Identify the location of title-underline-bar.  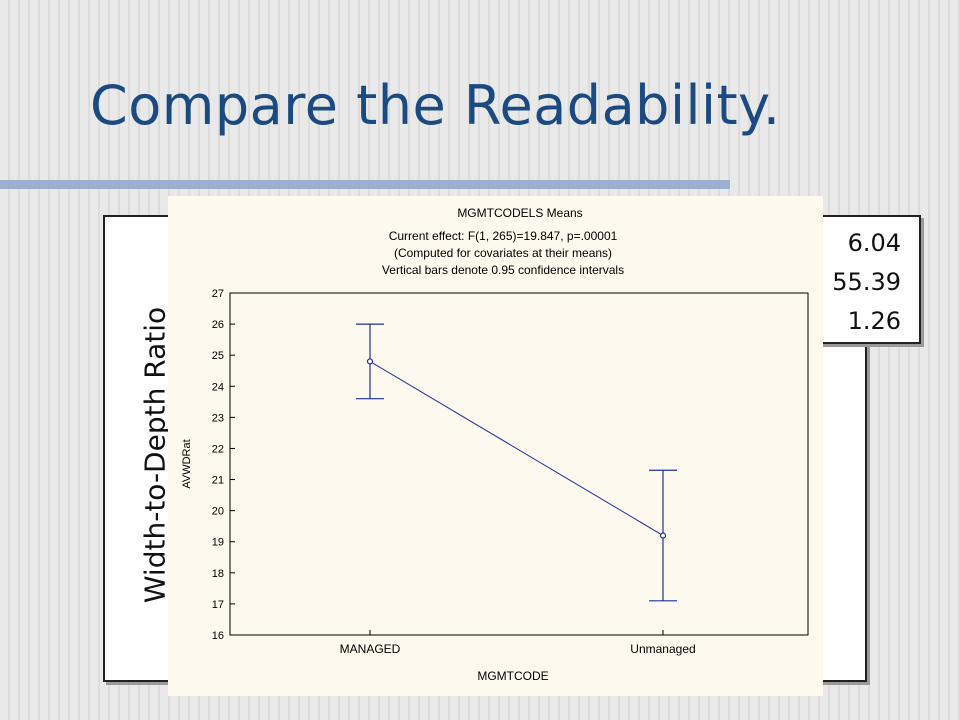
(365, 184).